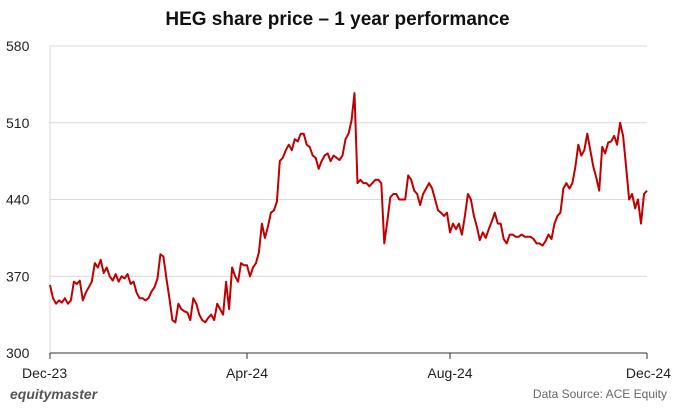  Describe the element at coordinates (44, 373) in the screenshot. I see `x-tick-label: Dec-23` at that location.